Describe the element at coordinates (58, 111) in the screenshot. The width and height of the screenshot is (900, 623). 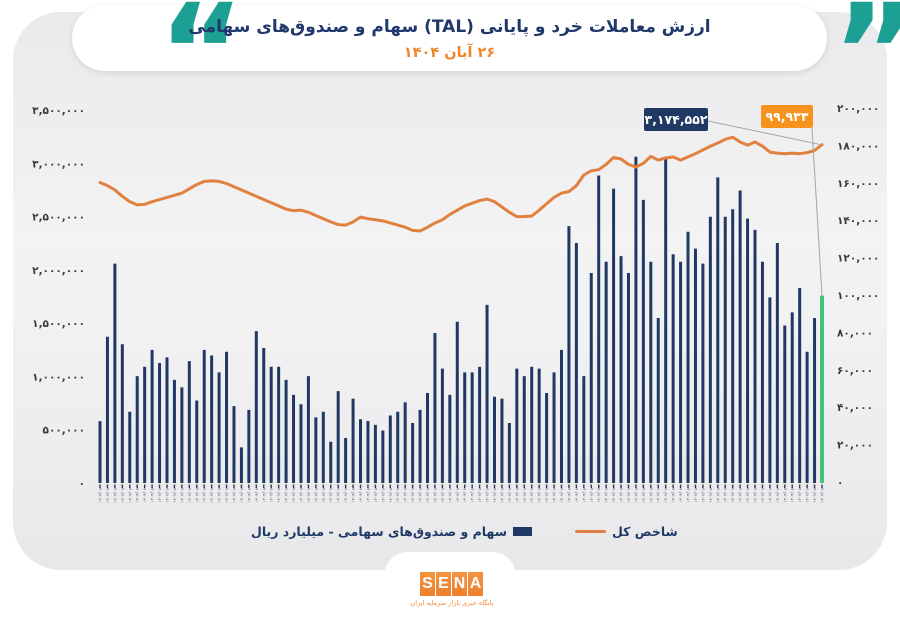
I see `left-axis-tick: ۳,۵۰۰,۰۰۰` at that location.